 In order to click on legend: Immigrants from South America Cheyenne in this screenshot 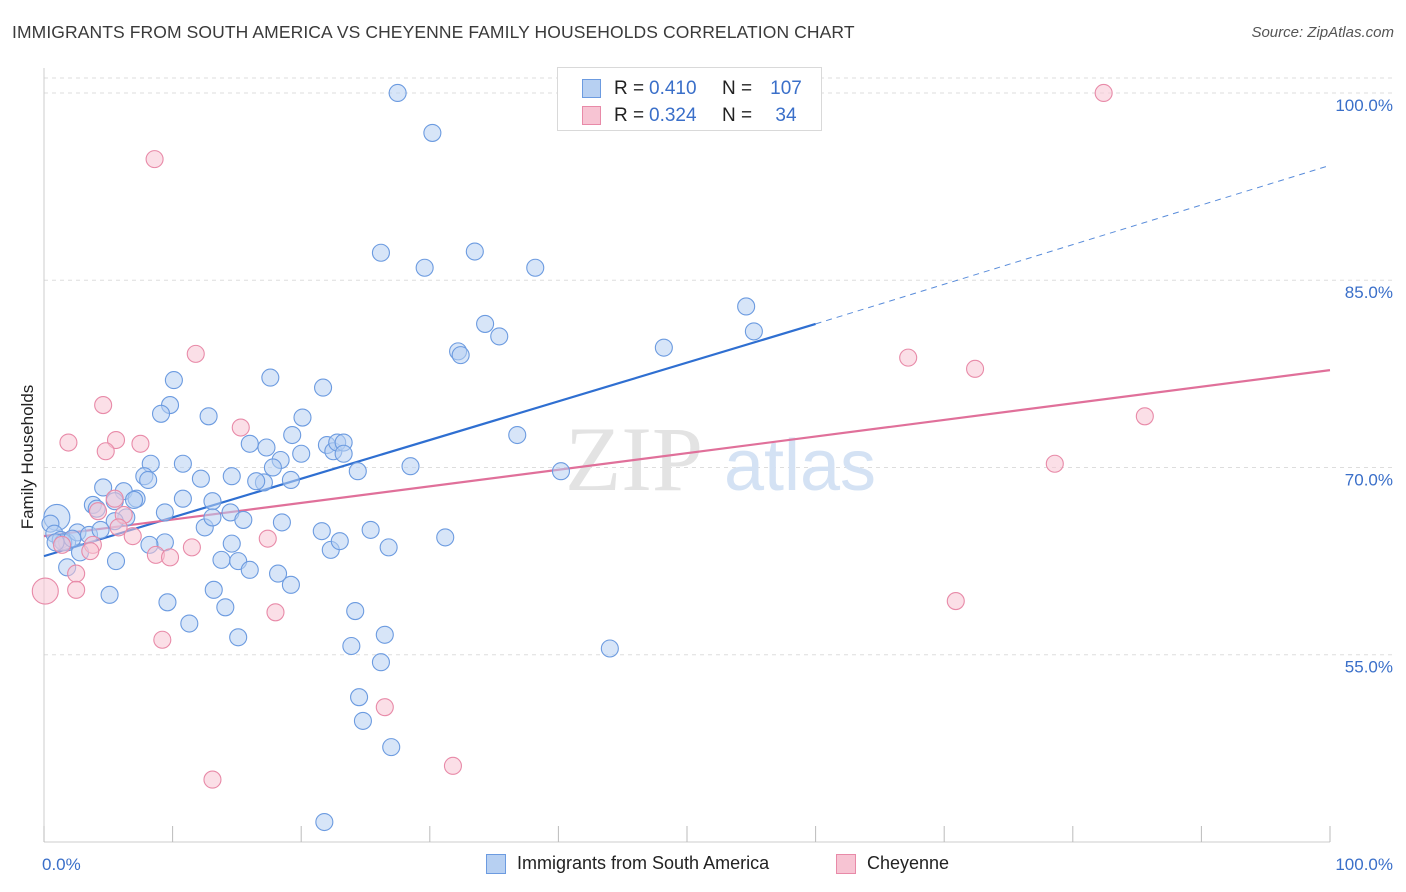, I will do `click(703, 865)`.